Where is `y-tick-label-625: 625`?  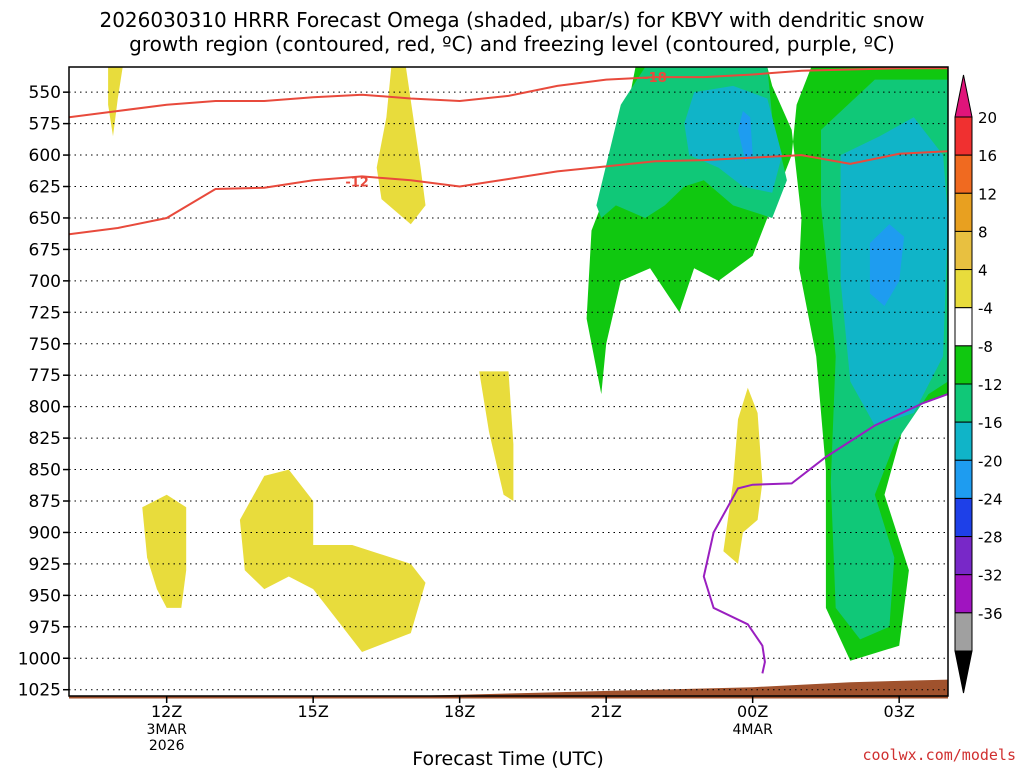 y-tick-label-625: 625 is located at coordinates (45, 188).